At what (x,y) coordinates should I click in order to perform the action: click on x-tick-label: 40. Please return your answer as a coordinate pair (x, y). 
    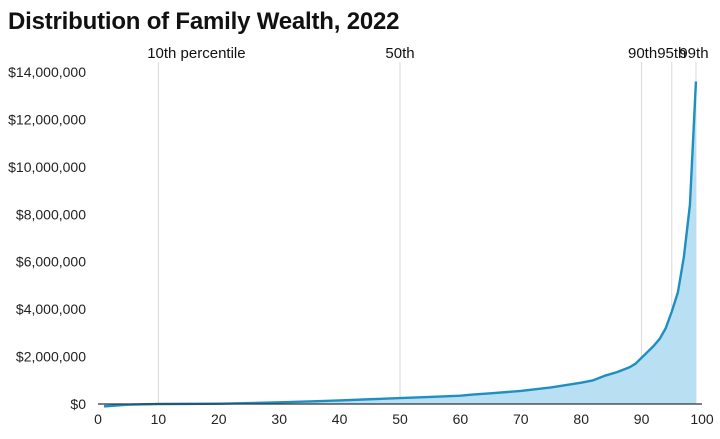
    Looking at the image, I should click on (340, 419).